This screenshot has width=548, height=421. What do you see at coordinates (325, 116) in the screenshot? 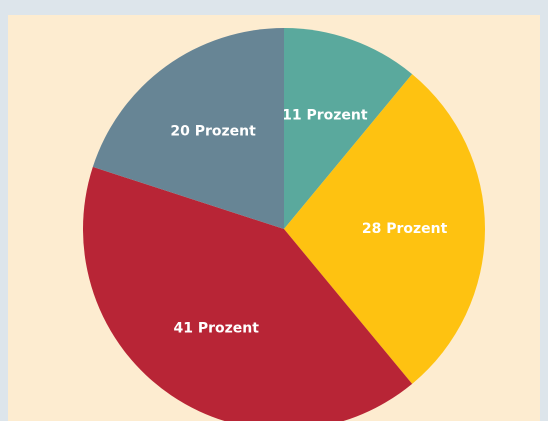
I see `slice-label: 11 Prozent` at bounding box center [325, 116].